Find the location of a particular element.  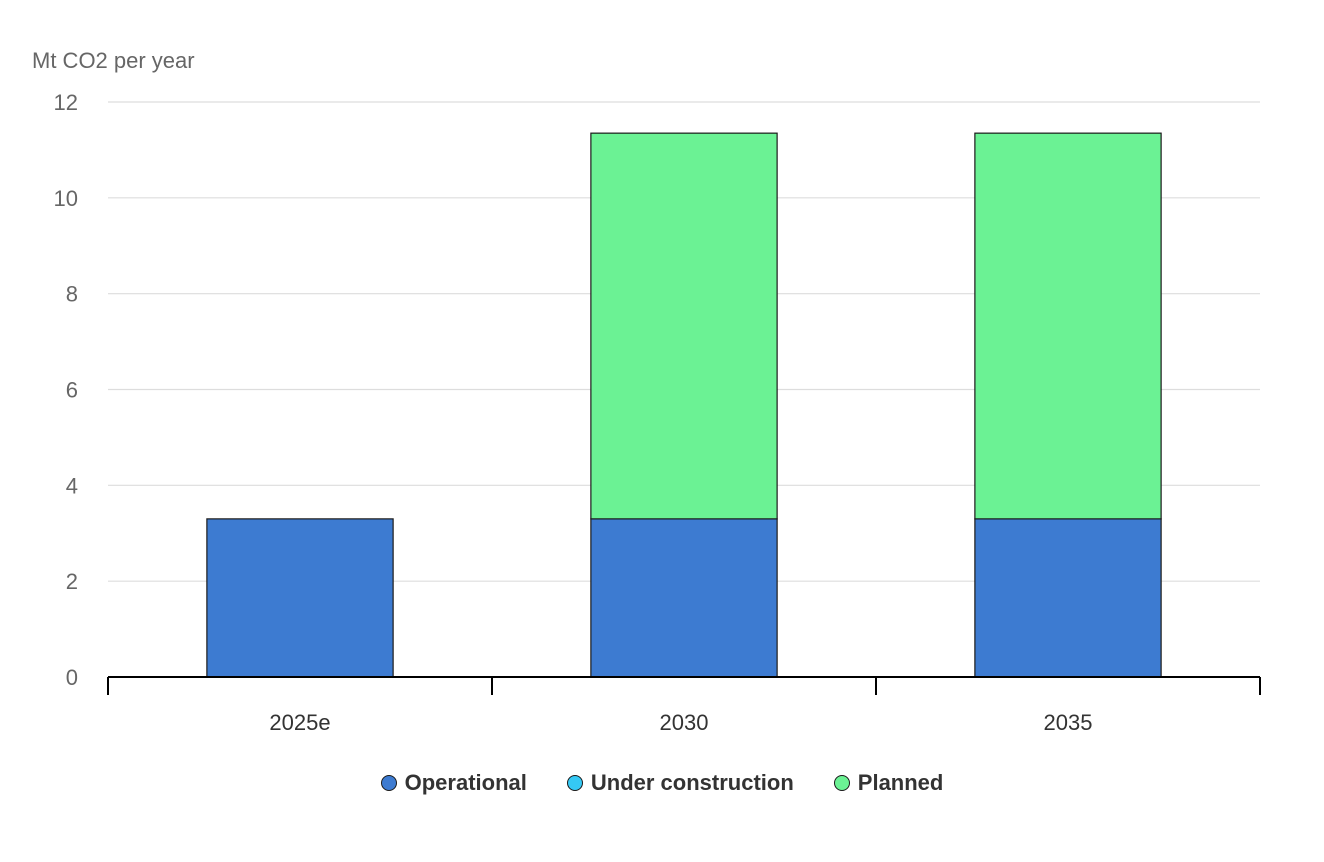

legend-item-under-construction: Under construction is located at coordinates (680, 783).